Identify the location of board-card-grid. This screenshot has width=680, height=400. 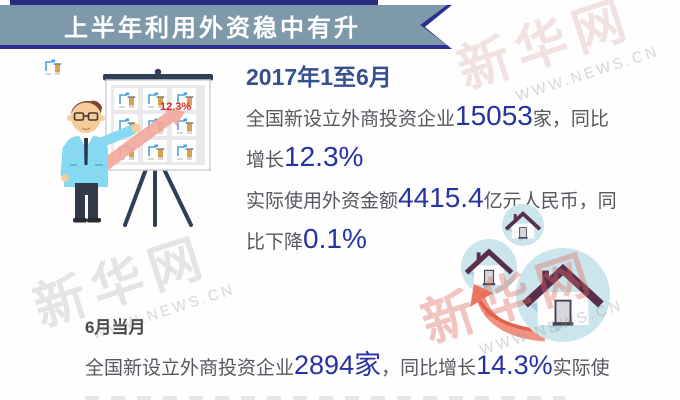
(118, 109).